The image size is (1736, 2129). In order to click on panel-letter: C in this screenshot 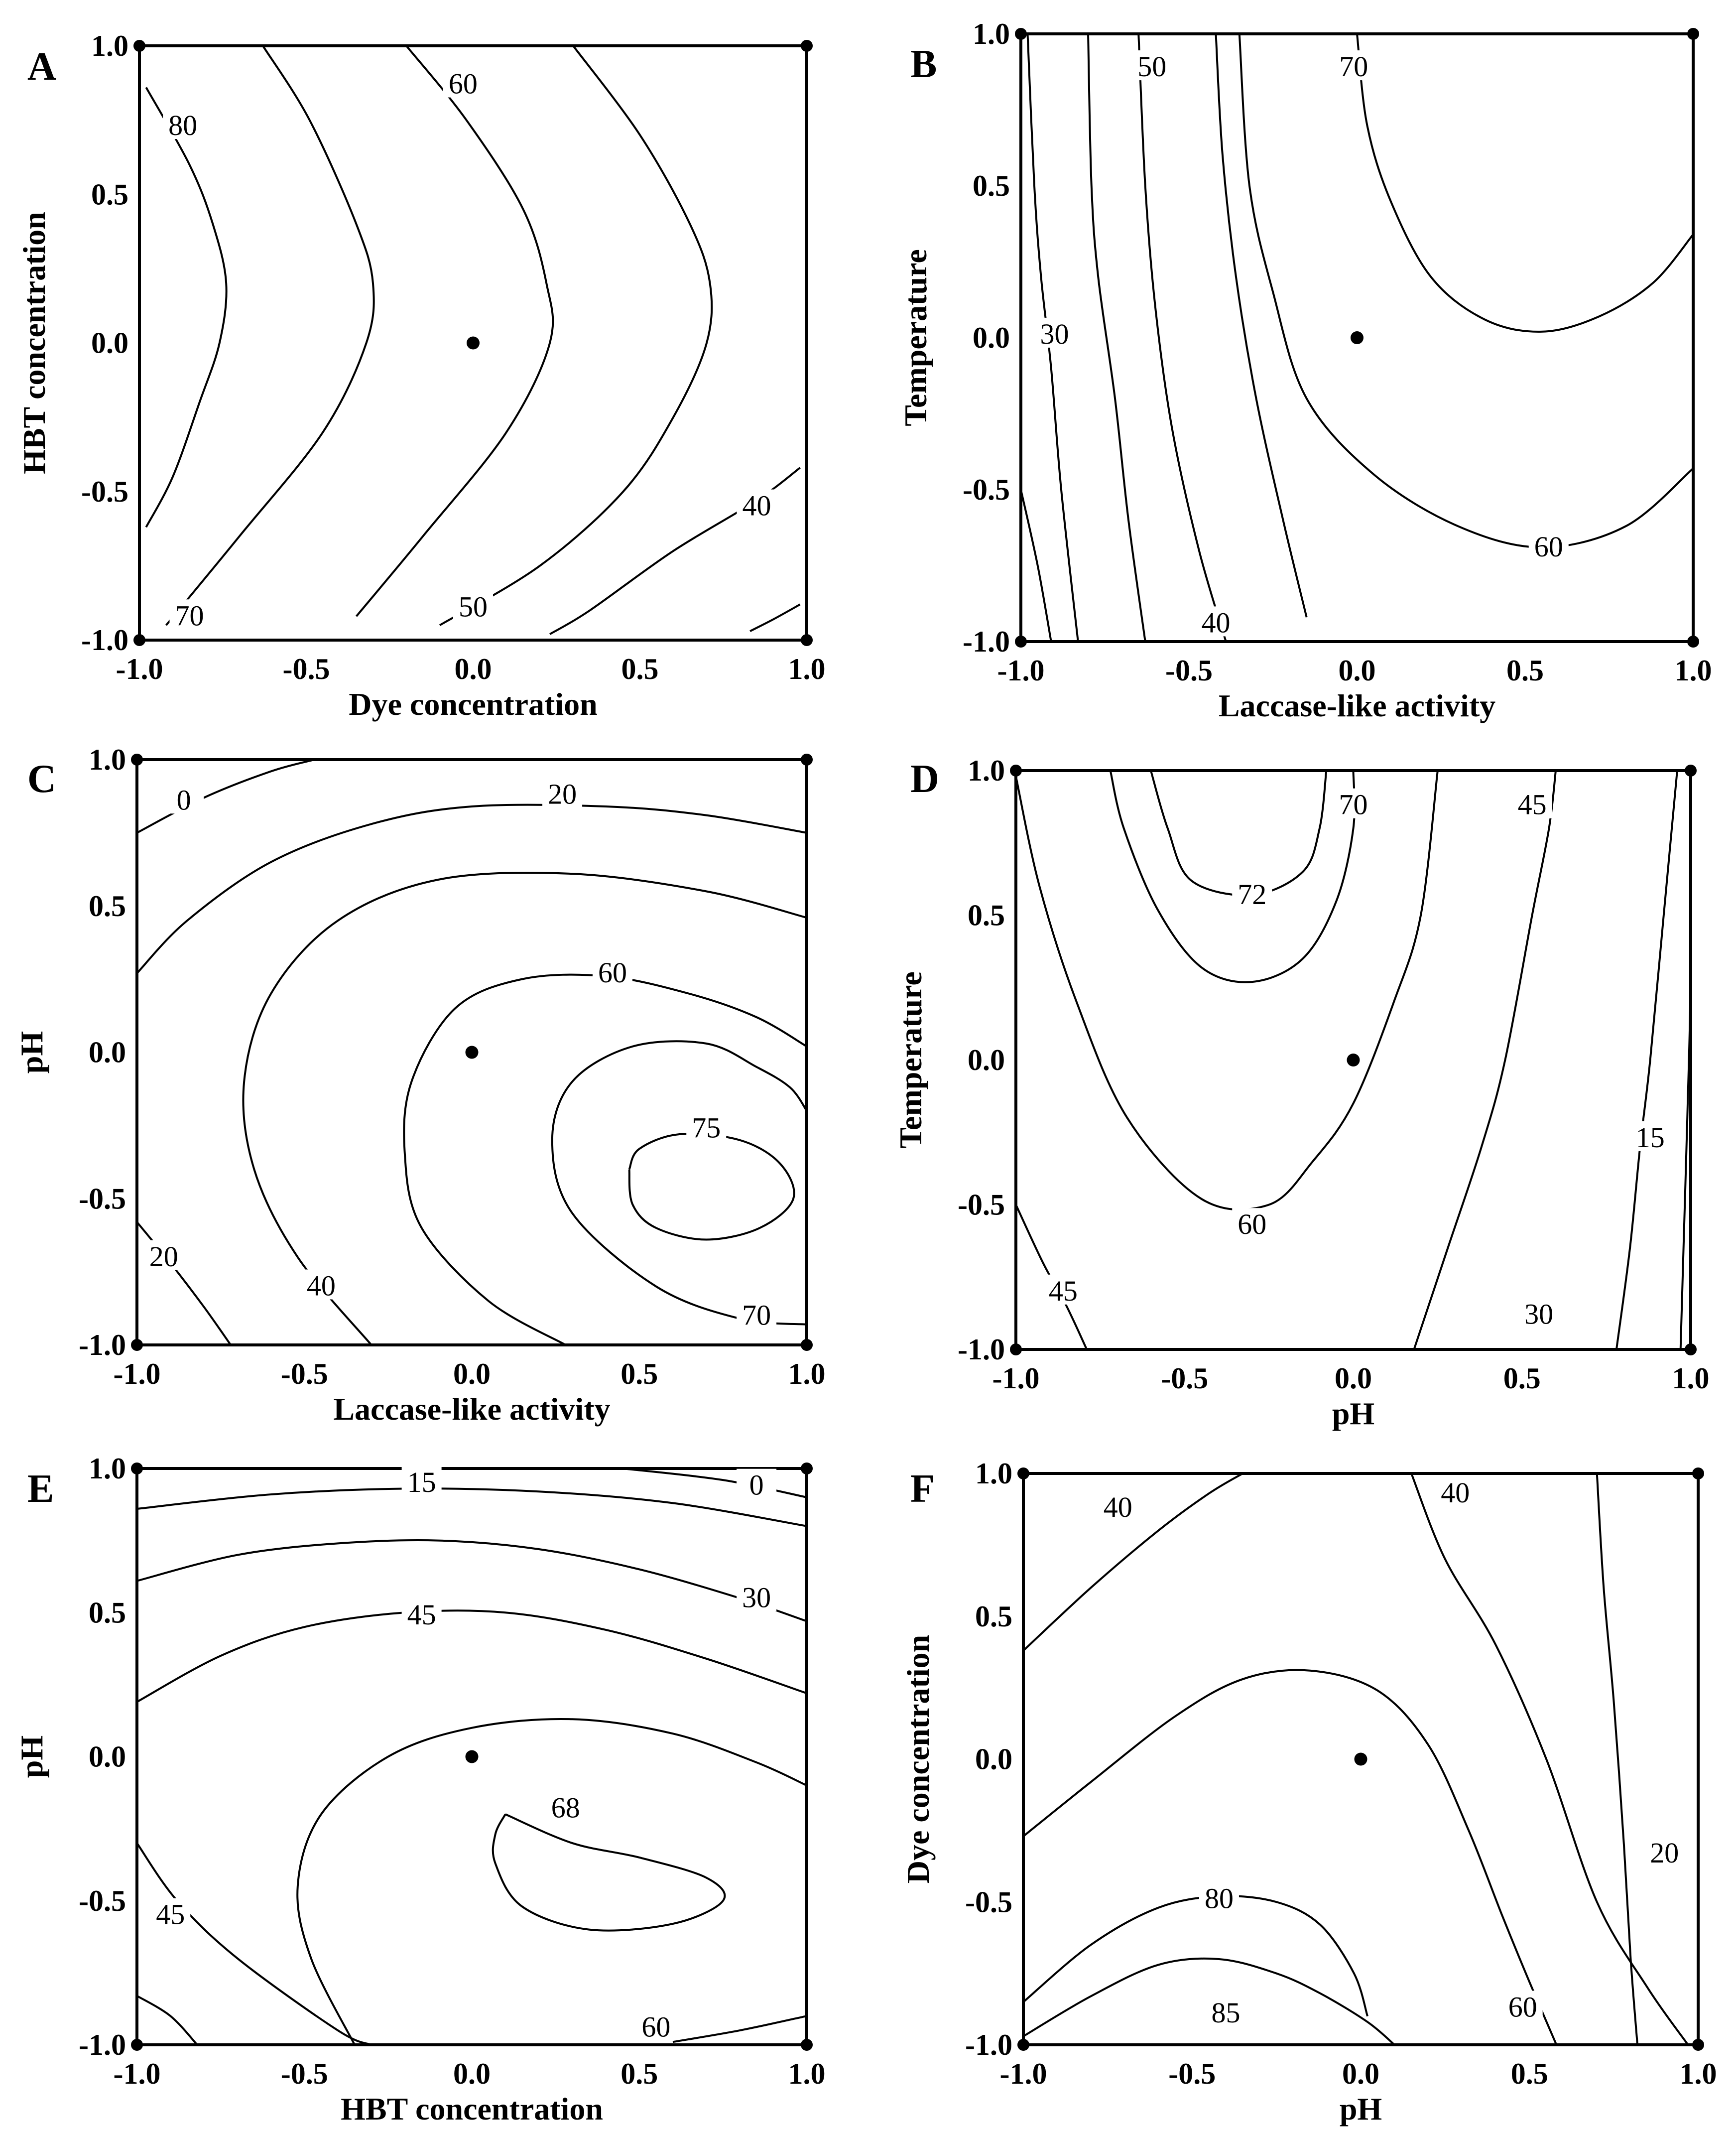, I will do `click(41, 779)`.